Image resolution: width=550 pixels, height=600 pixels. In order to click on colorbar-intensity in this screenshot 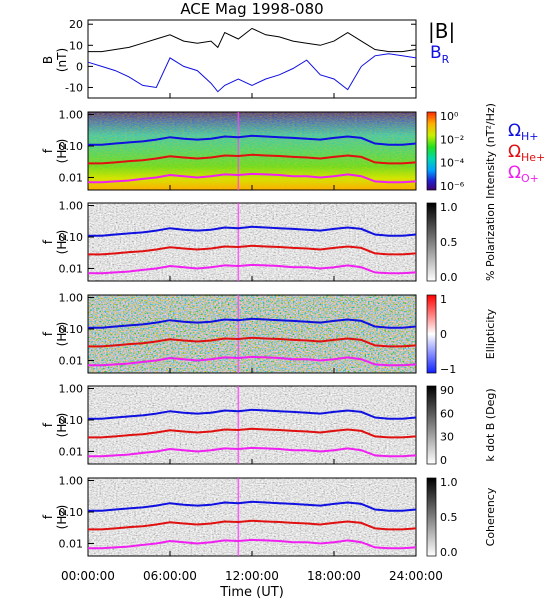, I will do `click(431, 151)`.